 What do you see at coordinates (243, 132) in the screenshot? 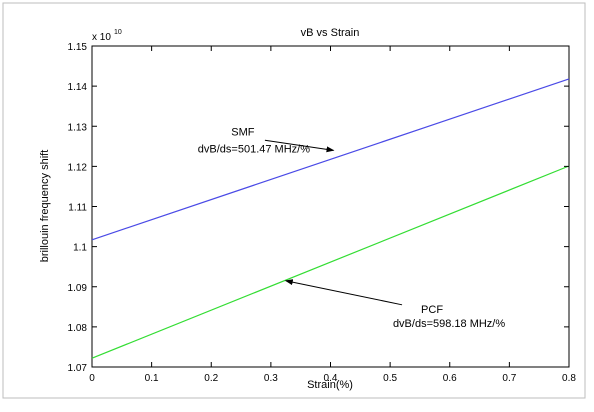
I see `annotation-label-0: SMF` at bounding box center [243, 132].